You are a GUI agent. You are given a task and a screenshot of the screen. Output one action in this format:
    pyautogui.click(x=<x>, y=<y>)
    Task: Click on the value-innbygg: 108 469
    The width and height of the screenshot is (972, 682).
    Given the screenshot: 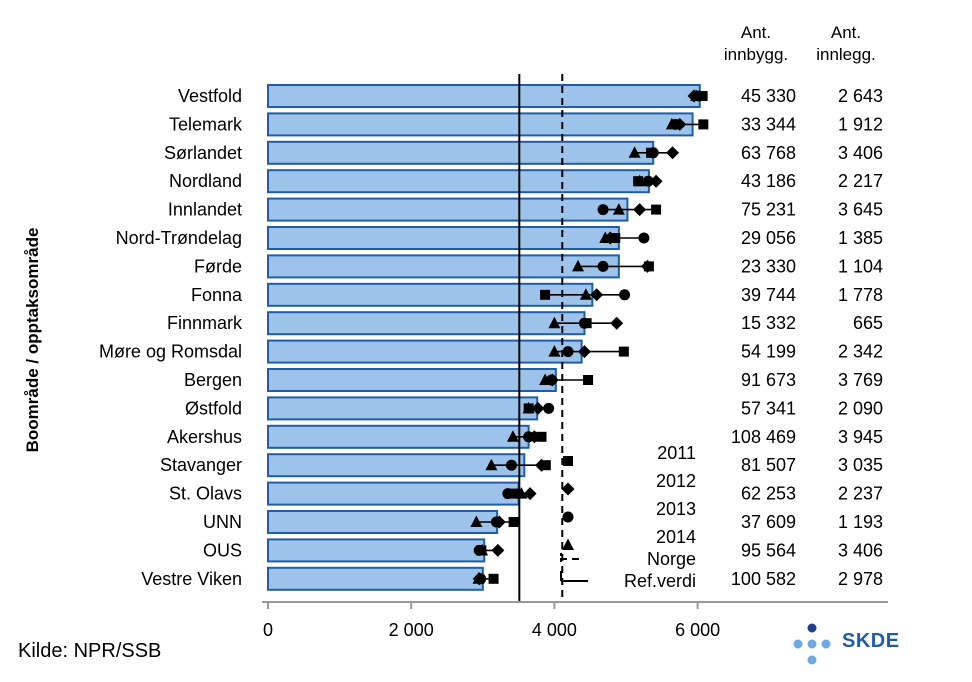 What is the action you would take?
    pyautogui.click(x=763, y=437)
    